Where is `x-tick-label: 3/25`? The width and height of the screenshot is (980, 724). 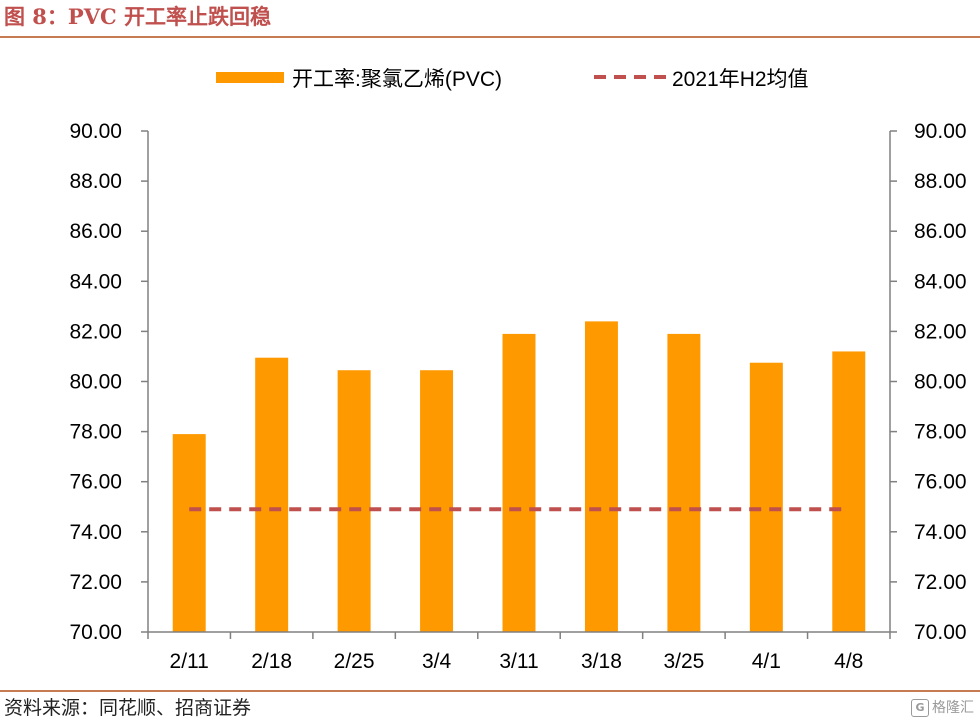
x-tick-label: 3/25 is located at coordinates (683, 661).